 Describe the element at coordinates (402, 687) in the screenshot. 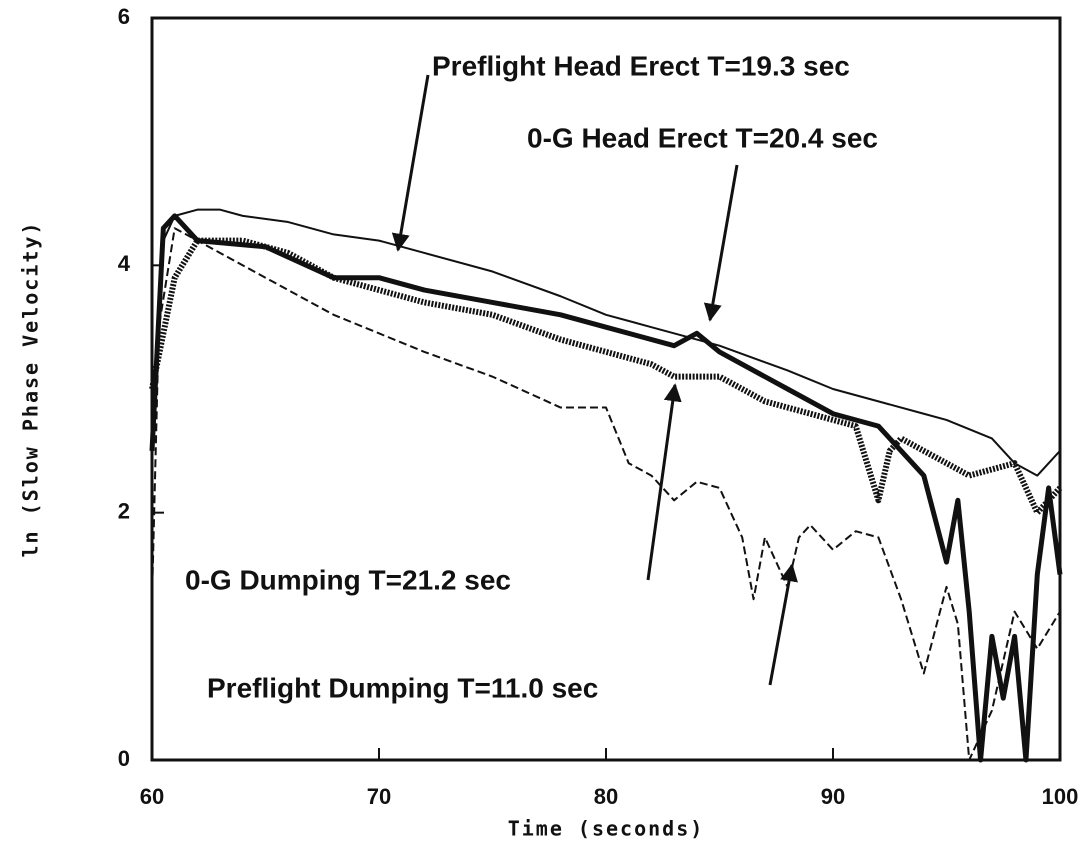

I see `series-label: Preflight Dumping T=11.0 sec` at that location.